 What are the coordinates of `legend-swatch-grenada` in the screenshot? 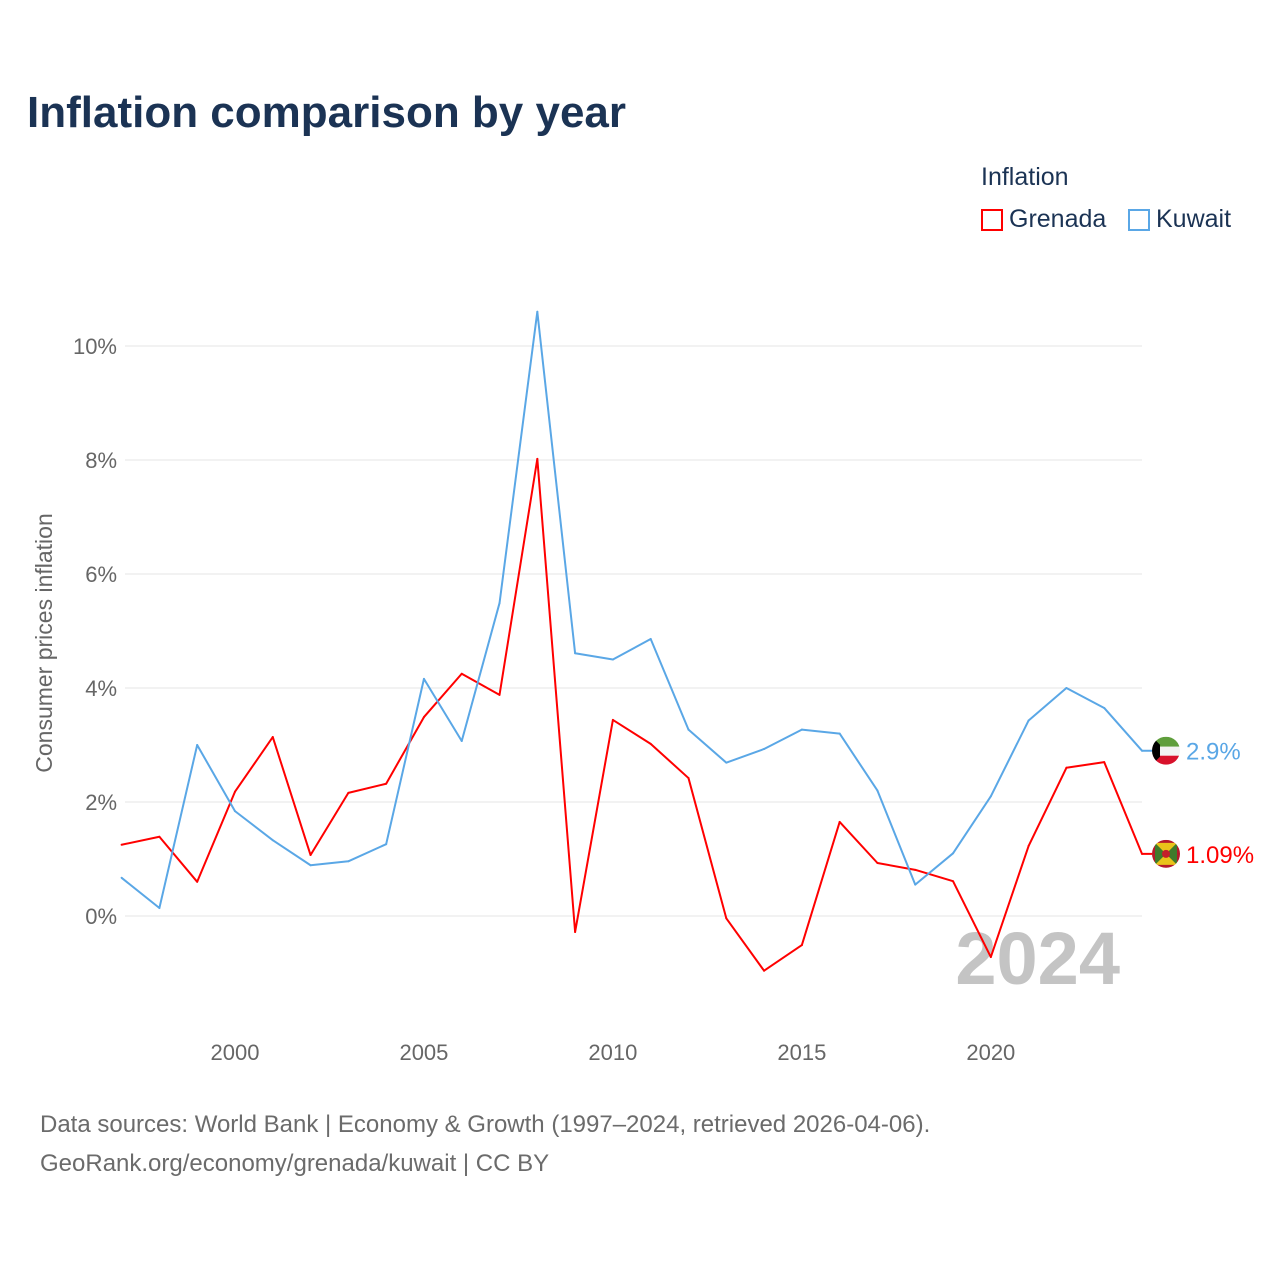 It's located at (992, 219).